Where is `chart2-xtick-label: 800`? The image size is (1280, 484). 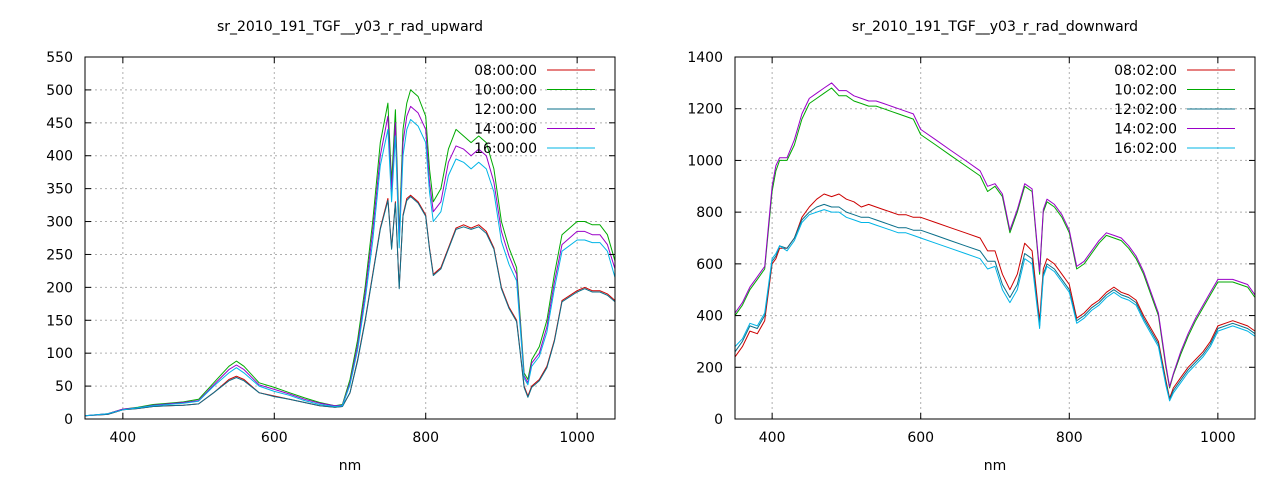
chart2-xtick-label: 800 is located at coordinates (1069, 438).